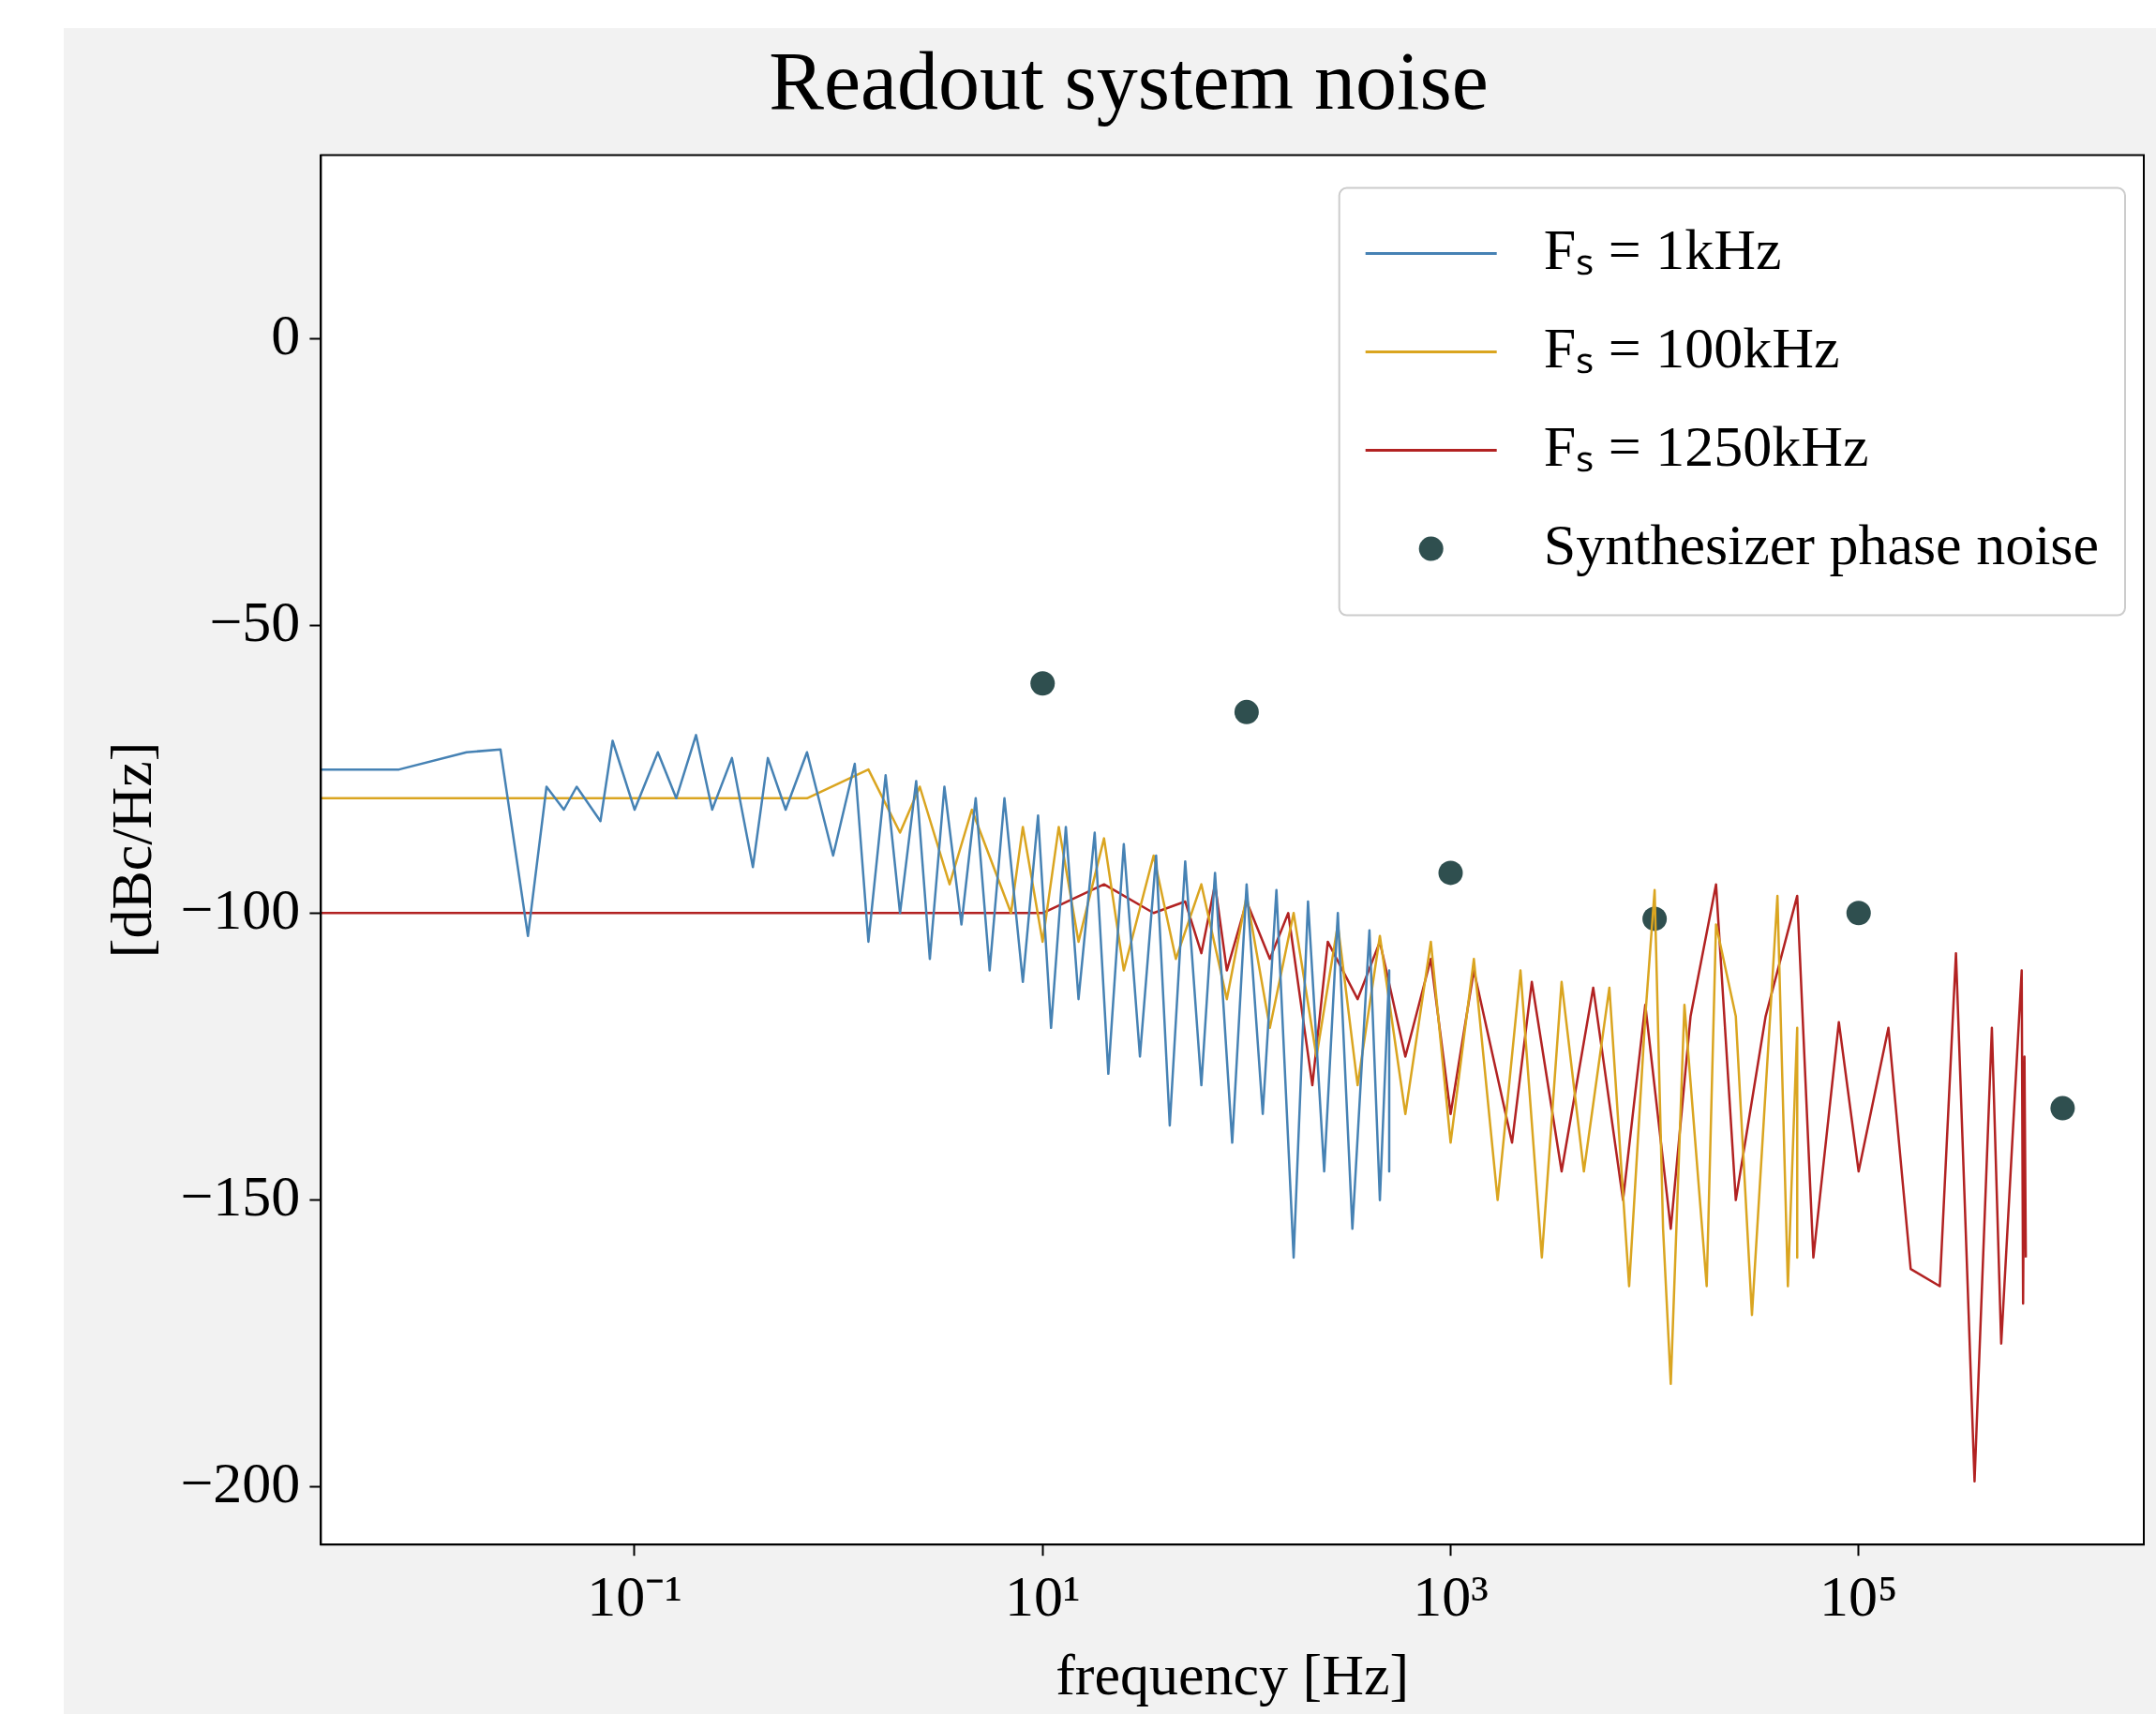  What do you see at coordinates (255, 621) in the screenshot?
I see `y-tick-label: −50` at bounding box center [255, 621].